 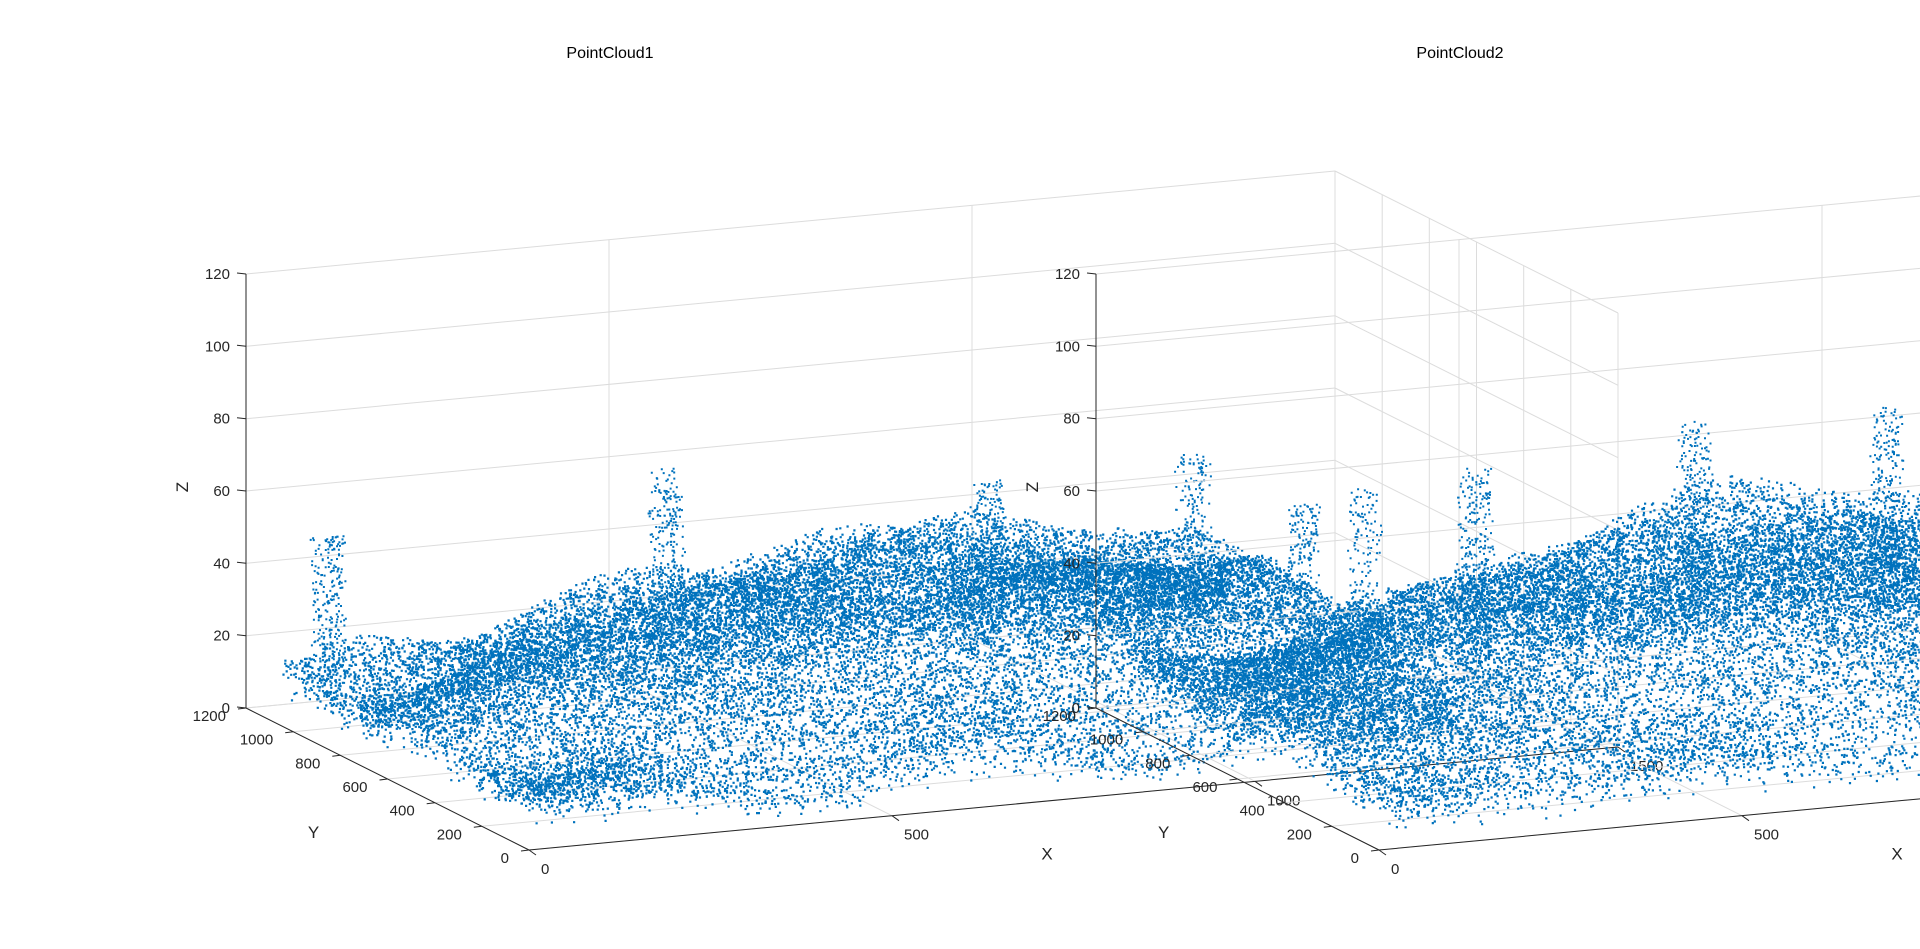 I want to click on x-tick-label: 1000, so click(x=1283, y=800).